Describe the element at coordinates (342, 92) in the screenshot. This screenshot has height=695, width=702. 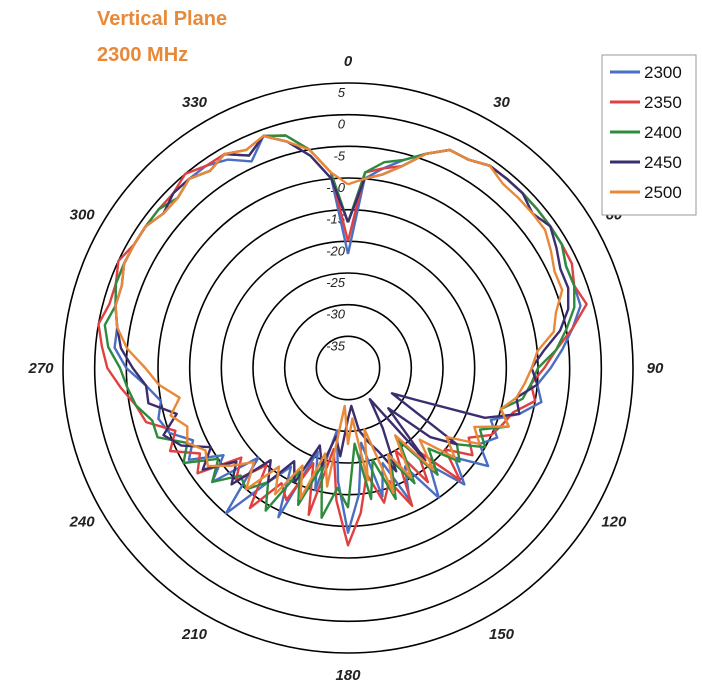
I see `radial-tick-label: 5` at that location.